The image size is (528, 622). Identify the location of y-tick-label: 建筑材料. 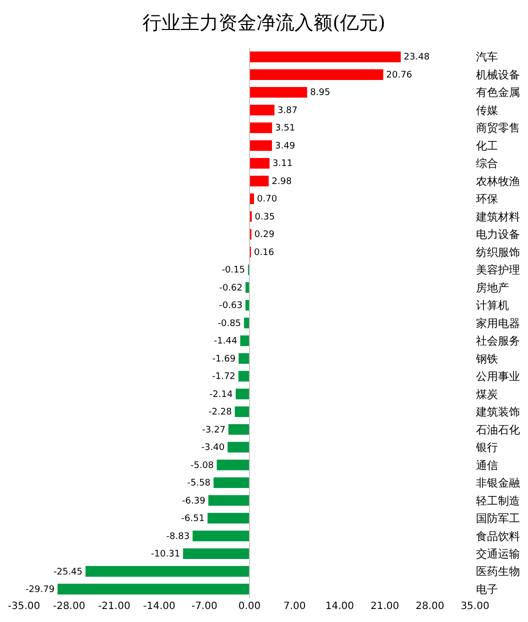
(497, 217).